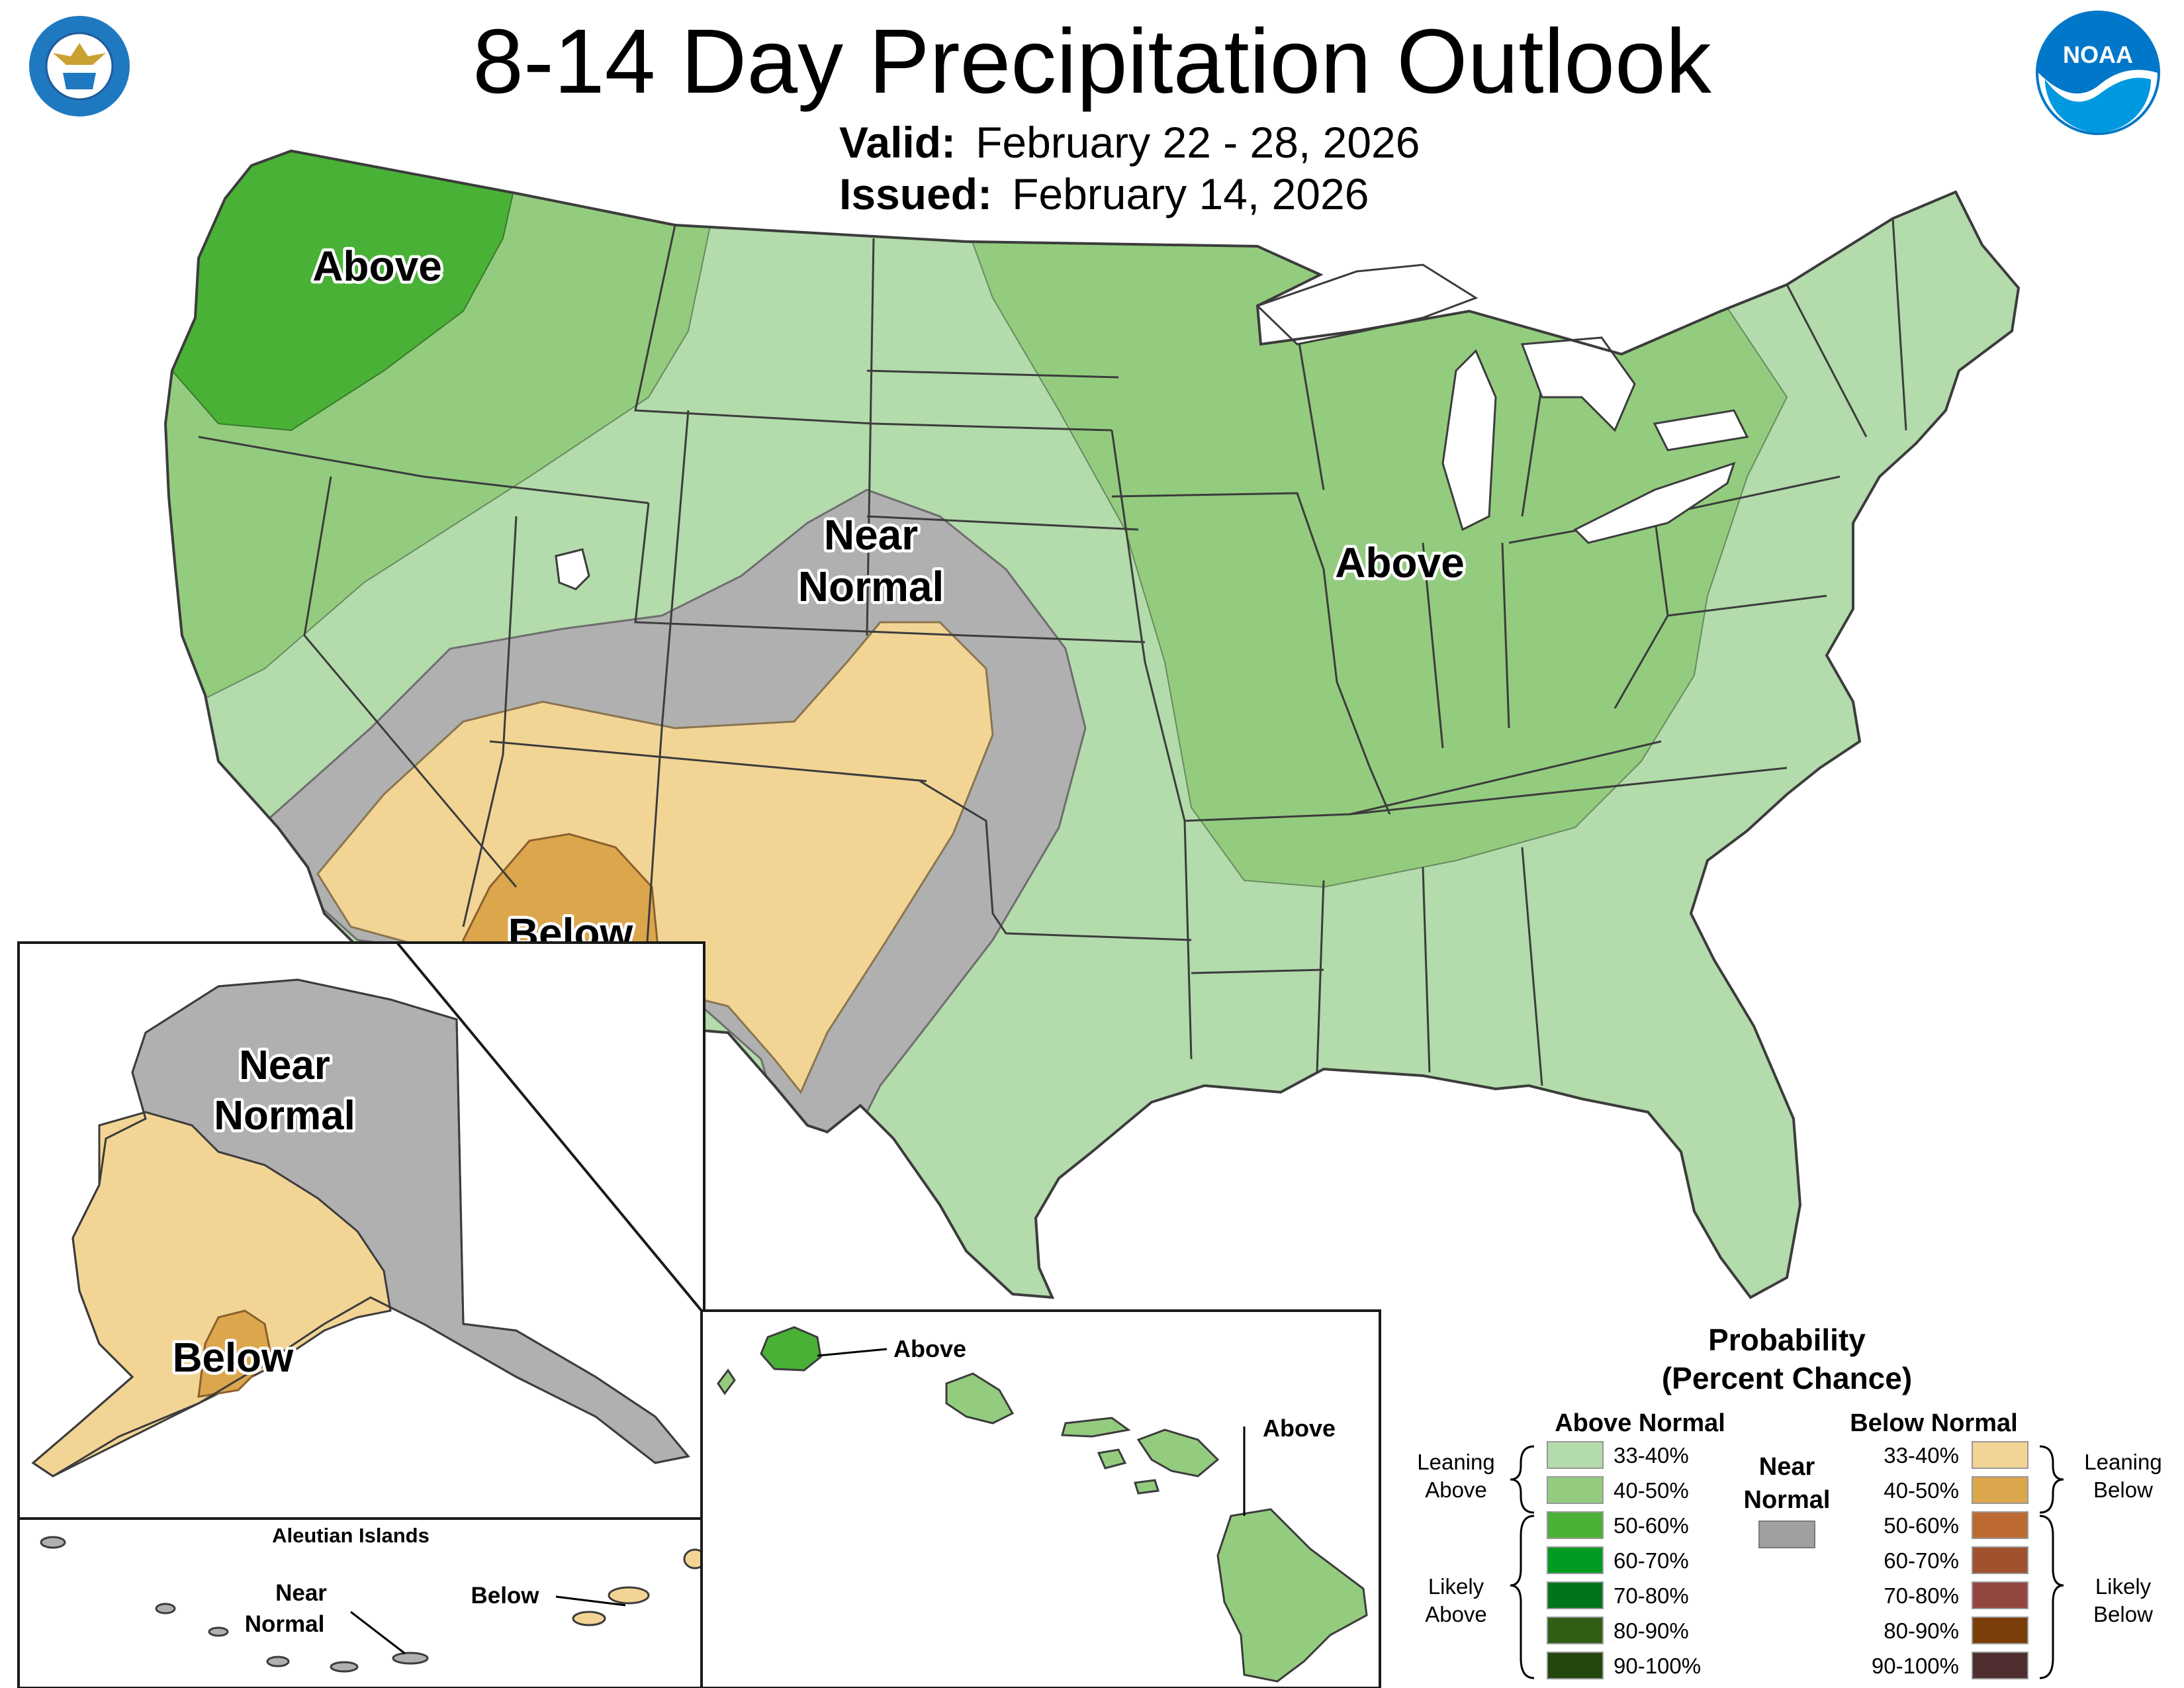 This screenshot has height=1688, width=2184. What do you see at coordinates (1299, 1428) in the screenshot?
I see `label-hi-big-island-above: Above` at bounding box center [1299, 1428].